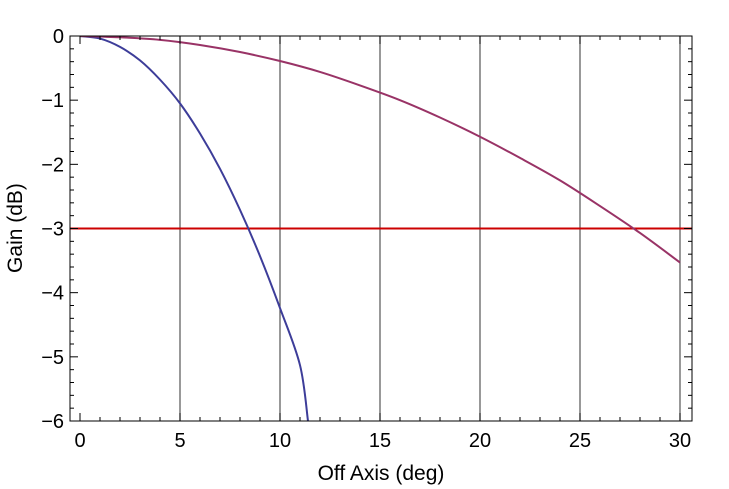 Image resolution: width=729 pixels, height=489 pixels. Describe the element at coordinates (381, 473) in the screenshot. I see `x-axis-label: Off Axis (deg)` at that location.